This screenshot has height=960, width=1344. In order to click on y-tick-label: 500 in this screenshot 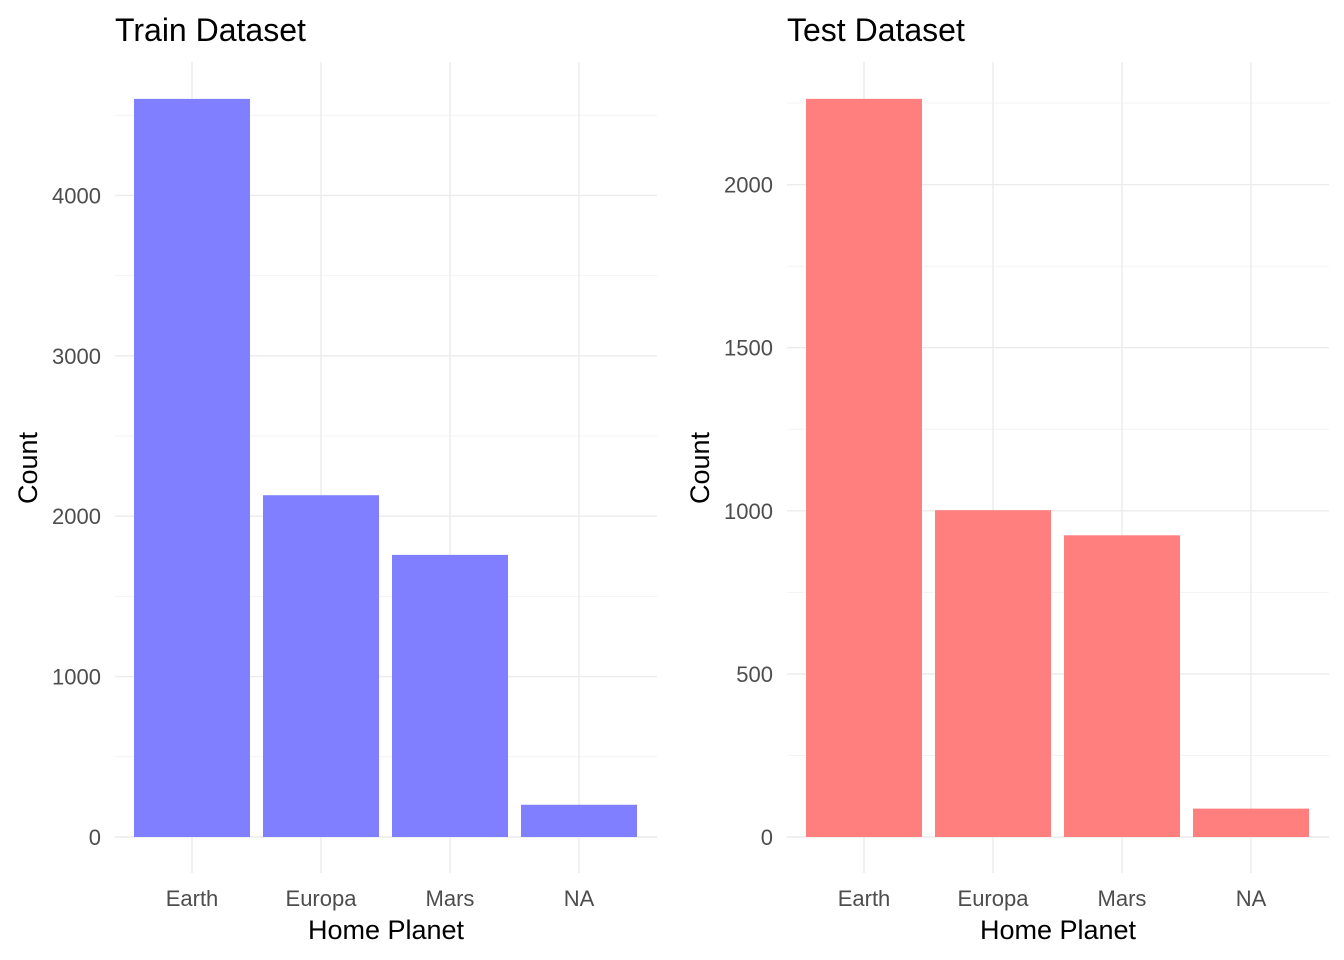, I will do `click(754, 674)`.